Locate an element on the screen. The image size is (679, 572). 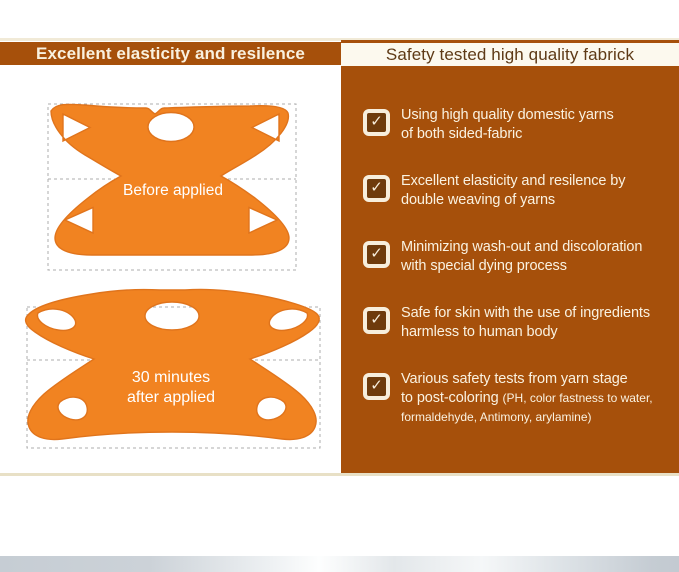
frame-bottom-border is located at coordinates (339, 474).